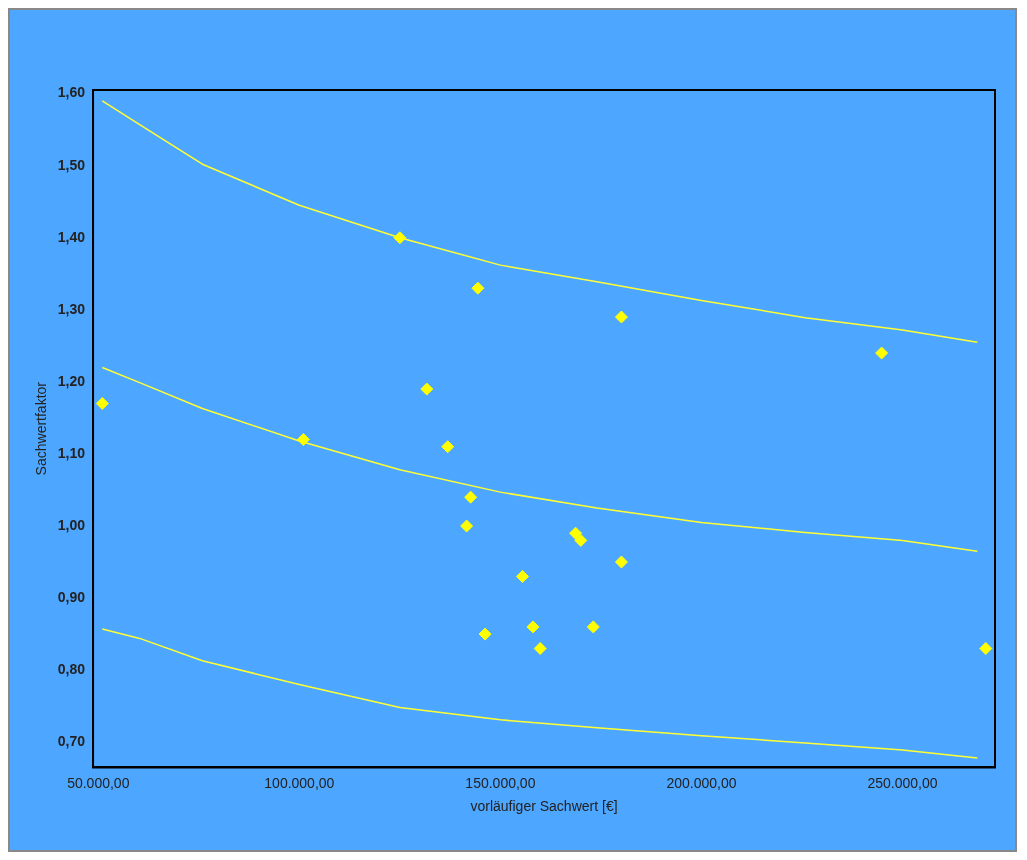 This screenshot has width=1027, height=860. I want to click on y-tick-label: 0,70, so click(71, 741).